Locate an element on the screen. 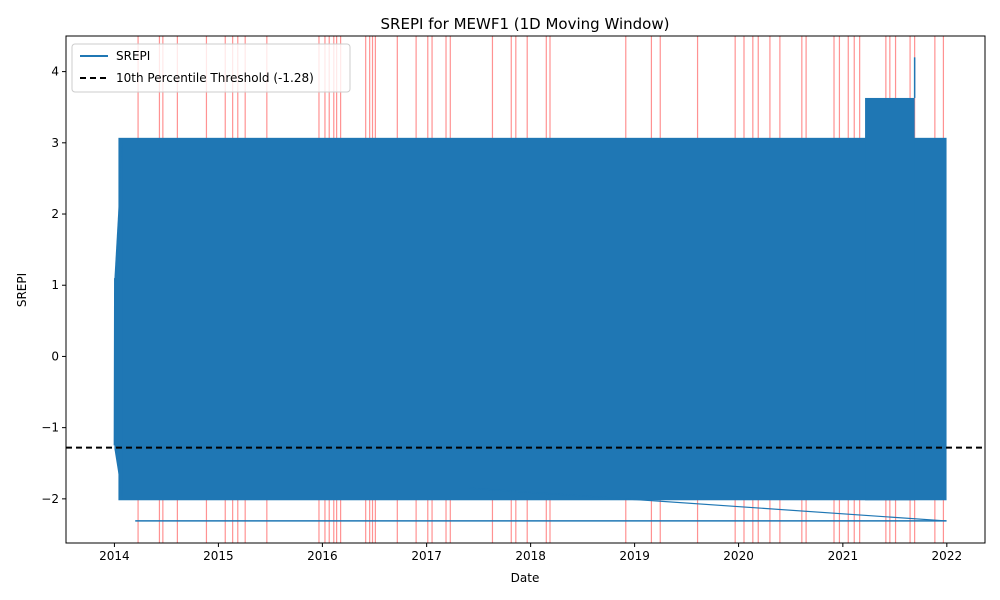  legend-label-series: SREPI is located at coordinates (133, 56).